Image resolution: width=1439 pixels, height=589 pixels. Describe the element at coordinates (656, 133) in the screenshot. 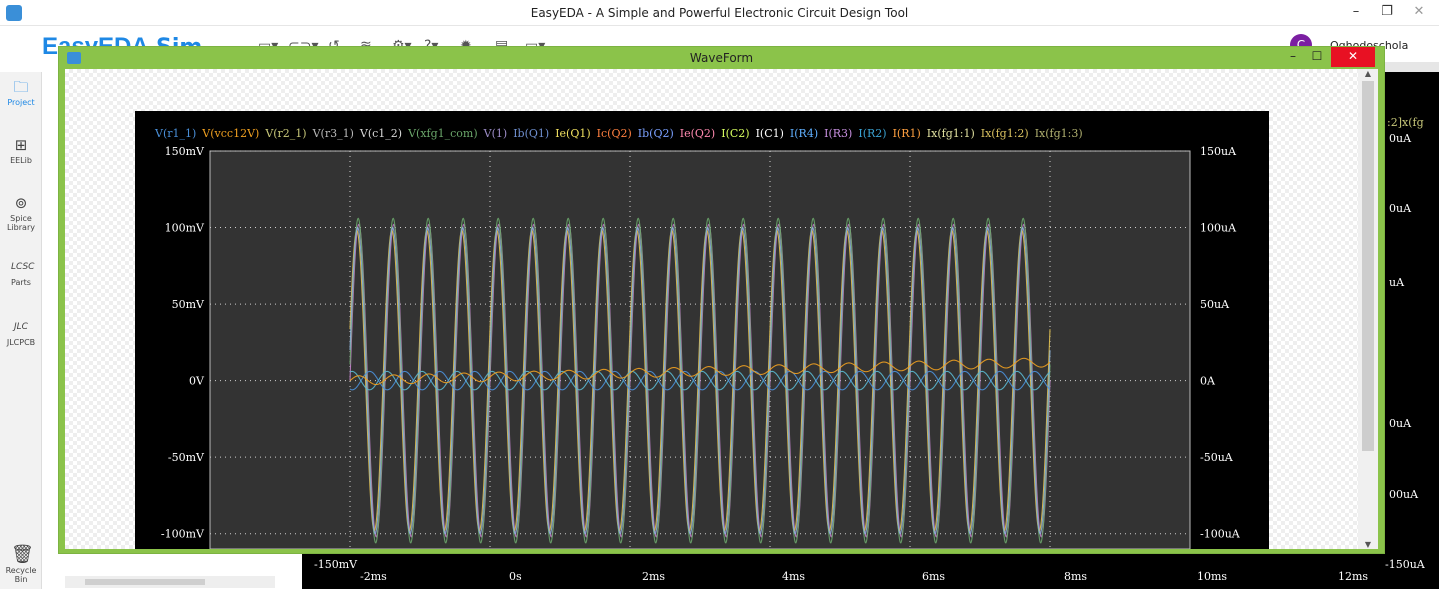

I see `legend-entry: Ib(Q2)` at that location.